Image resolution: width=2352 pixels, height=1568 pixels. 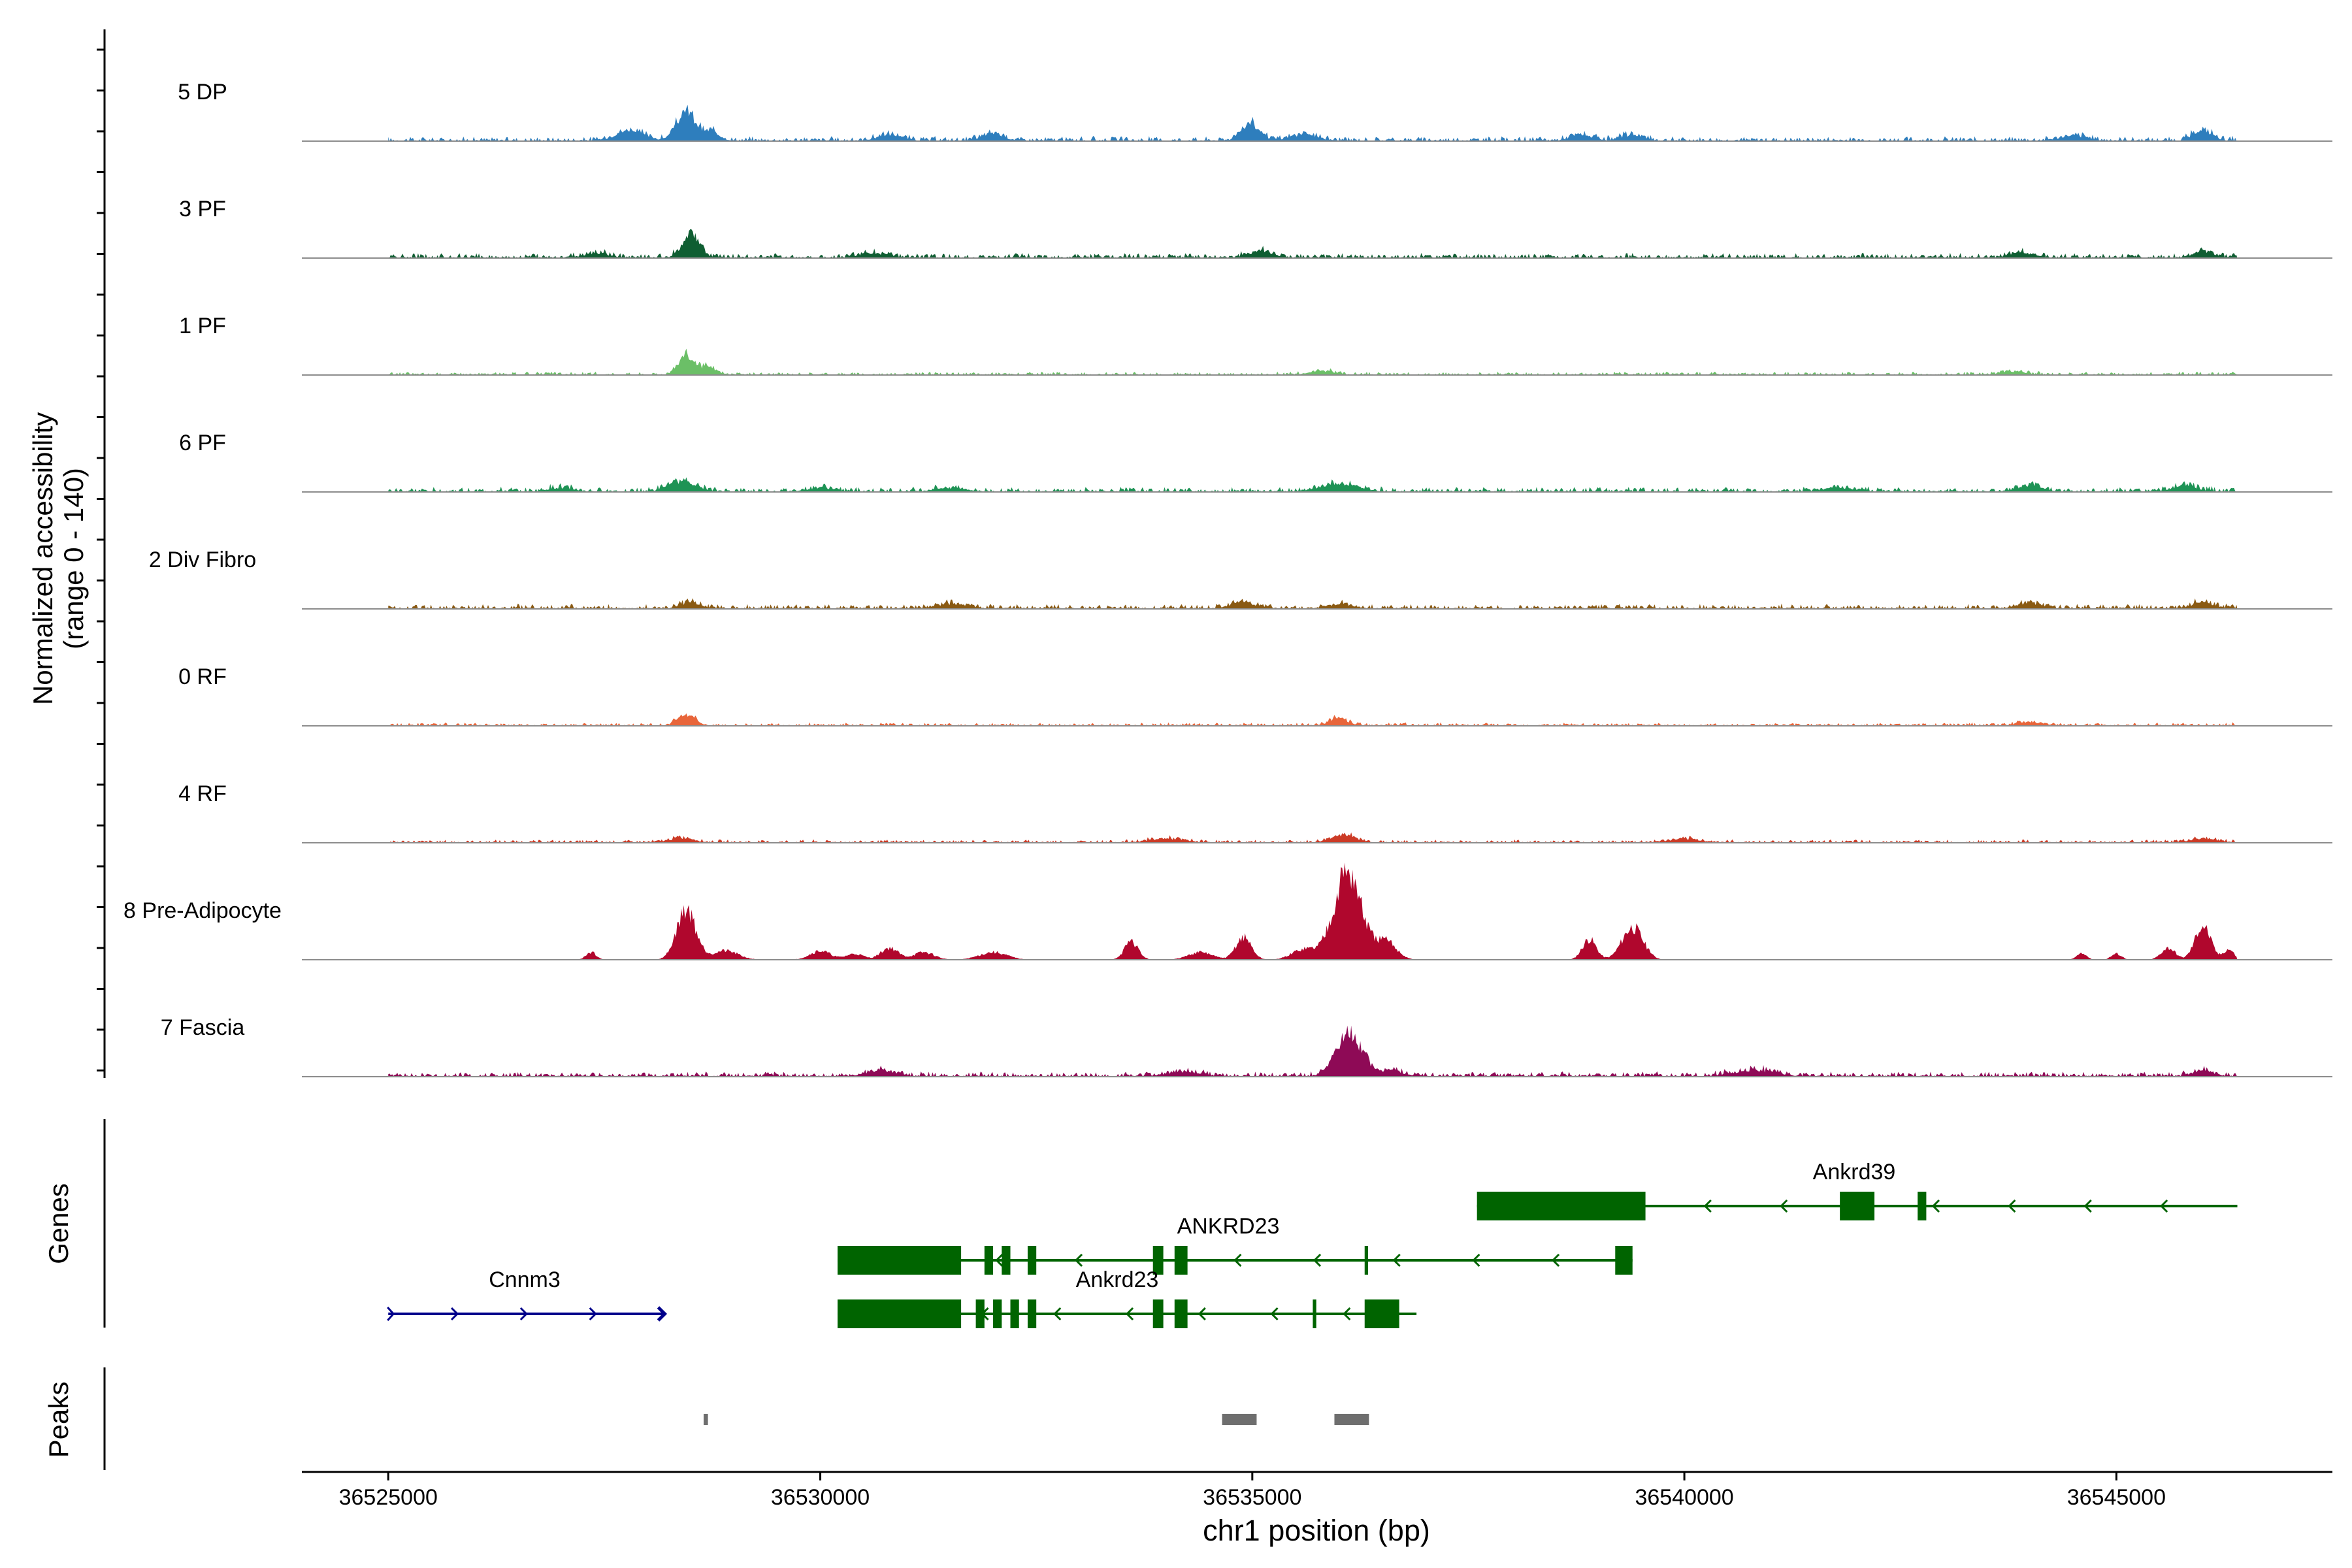 What do you see at coordinates (1255, 695) in the screenshot?
I see `track-0-rf: 0 RF` at bounding box center [1255, 695].